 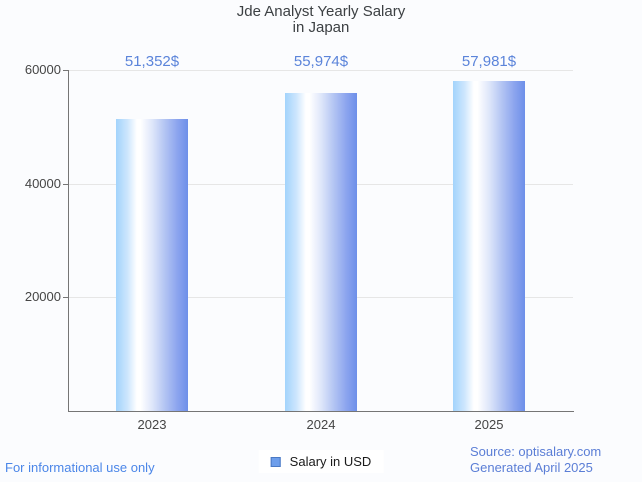 I want to click on source-link: Source: optisalary.com, so click(x=536, y=451).